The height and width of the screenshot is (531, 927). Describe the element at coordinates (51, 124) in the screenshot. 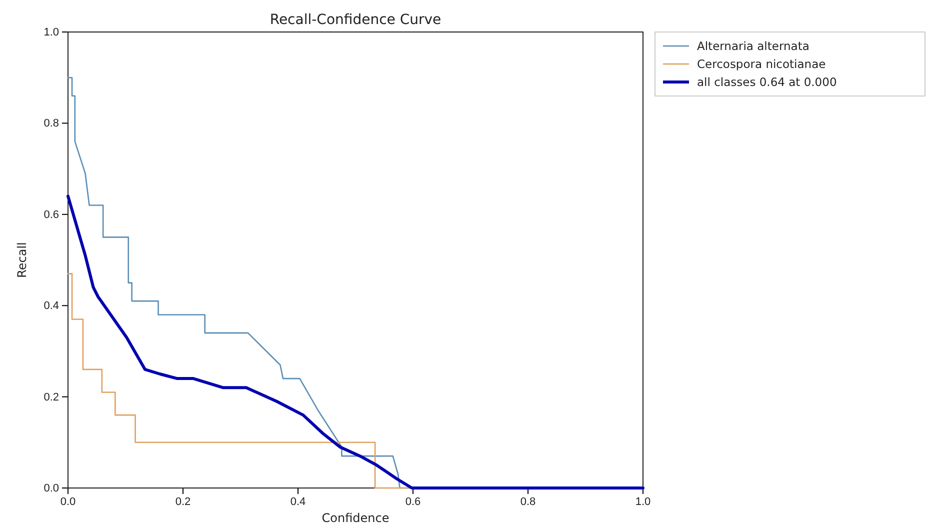

I see `y-tick-label: 0.8` at that location.